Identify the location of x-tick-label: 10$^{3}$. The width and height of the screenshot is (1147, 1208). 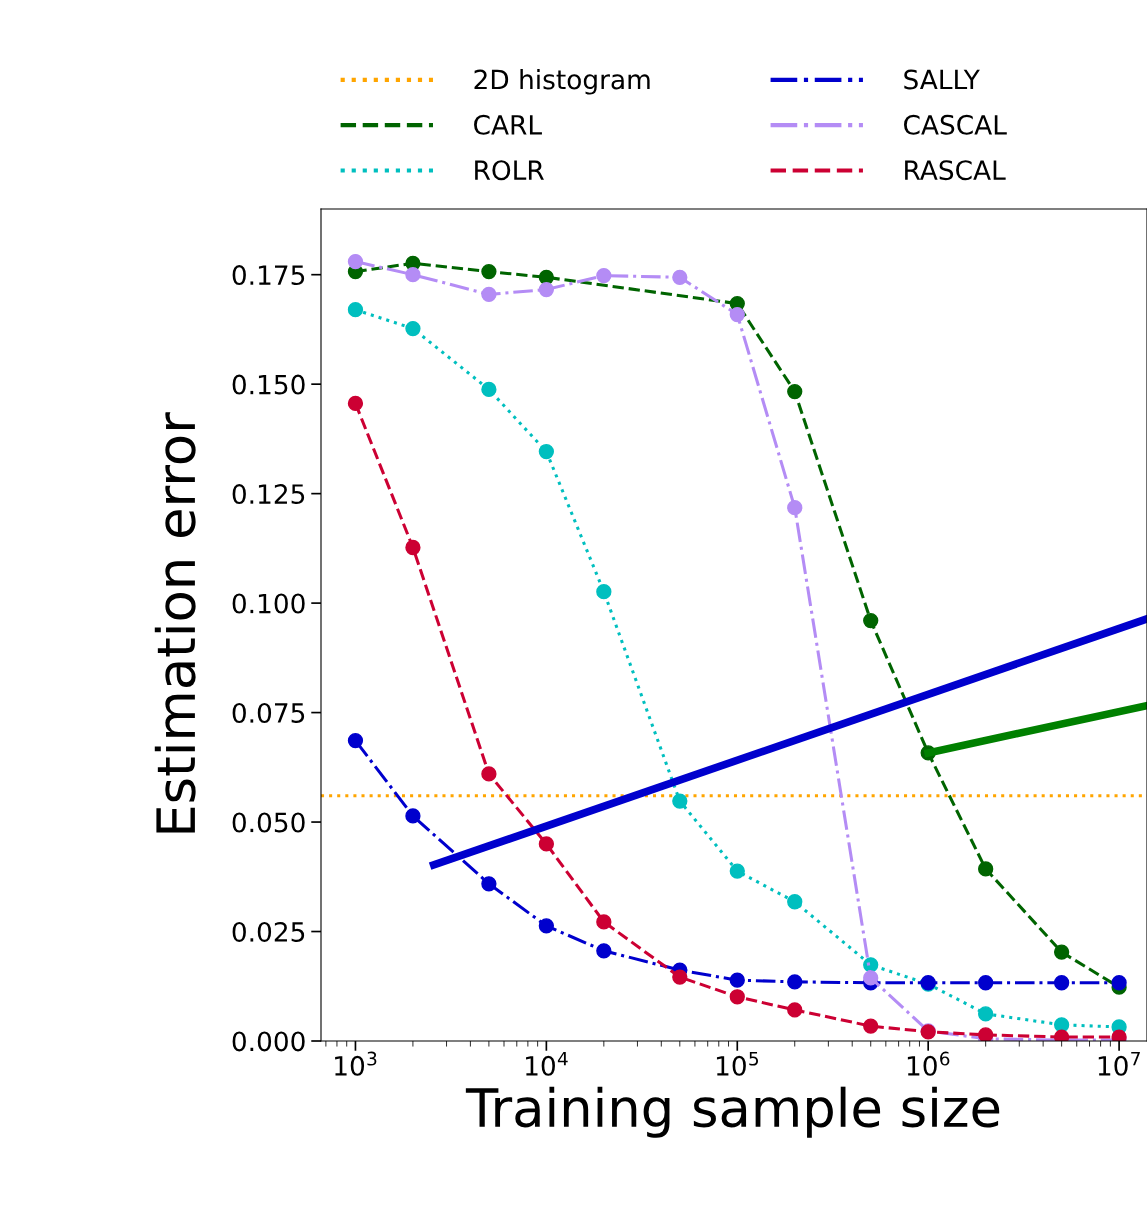
(356, 1063).